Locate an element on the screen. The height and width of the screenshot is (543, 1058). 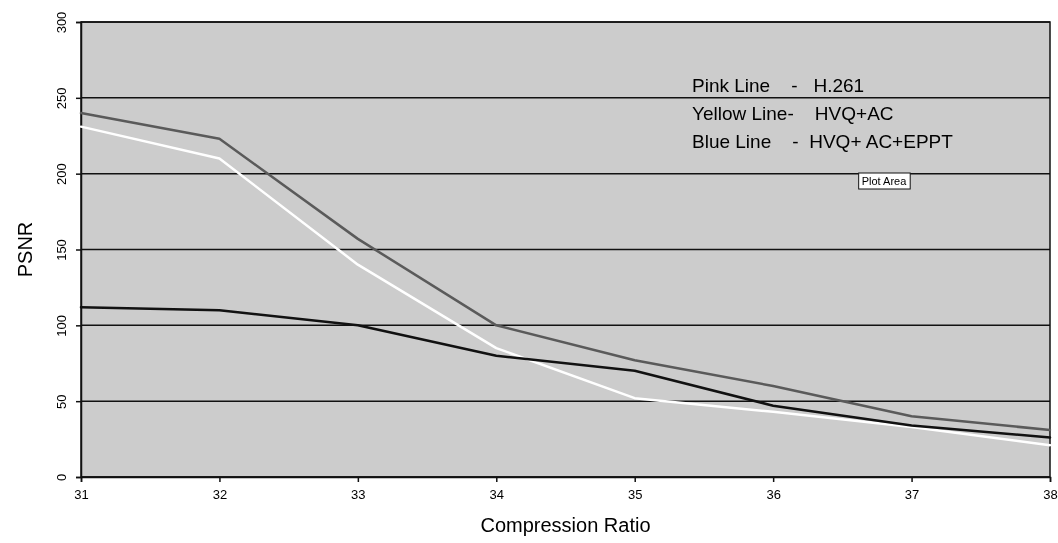
x-tick-label: 35 is located at coordinates (635, 495).